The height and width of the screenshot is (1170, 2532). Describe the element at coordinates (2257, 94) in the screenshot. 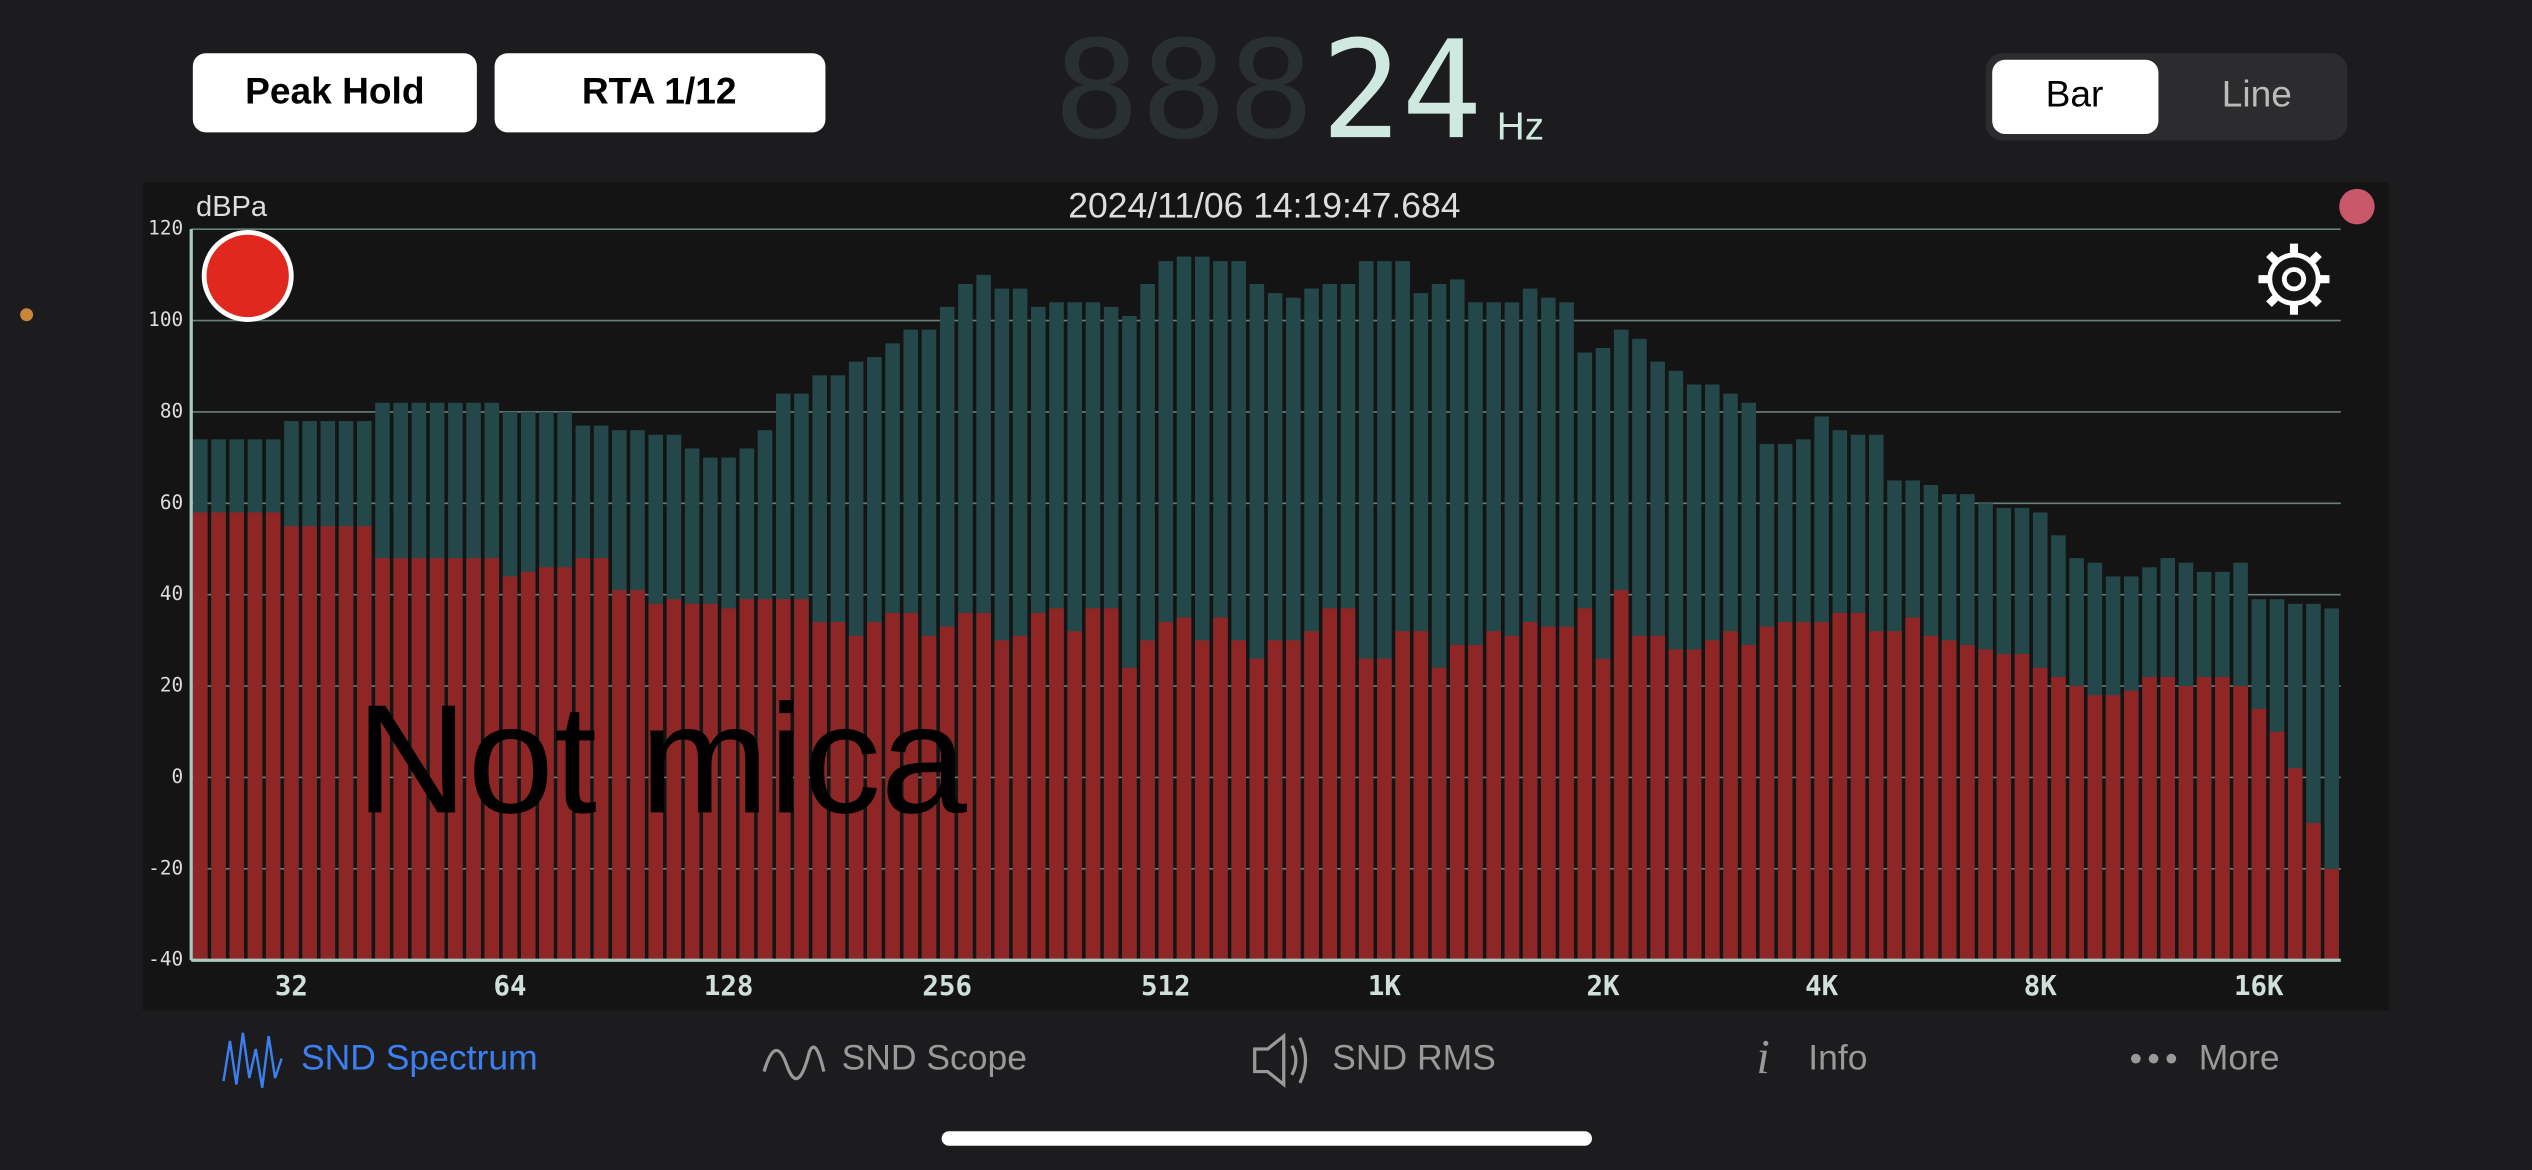

I see `line-label: Line` at that location.